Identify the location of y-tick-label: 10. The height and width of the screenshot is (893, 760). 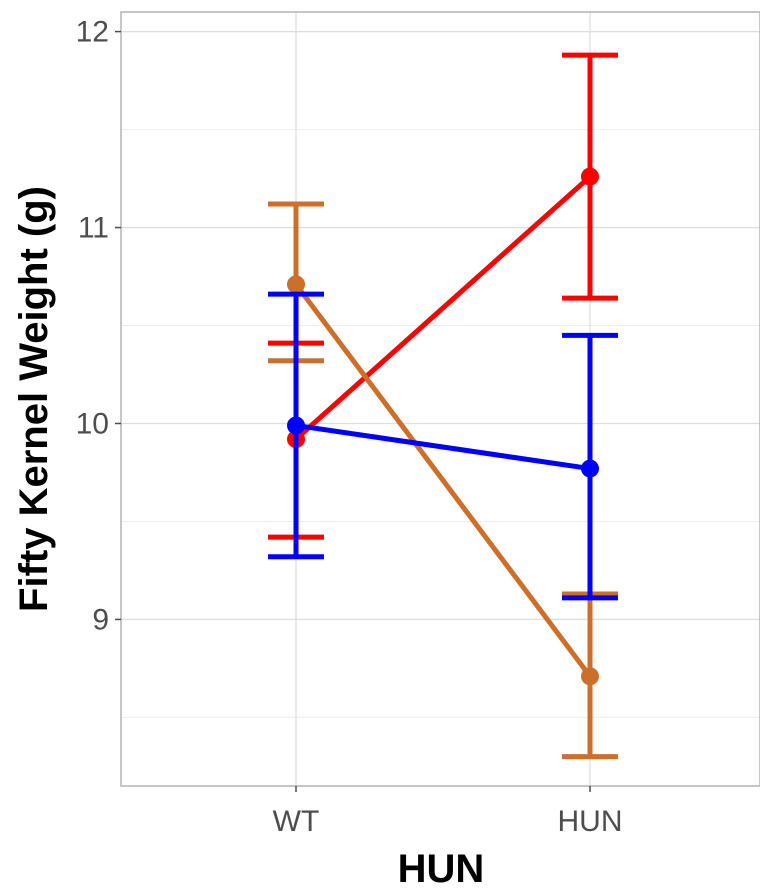
(92, 423).